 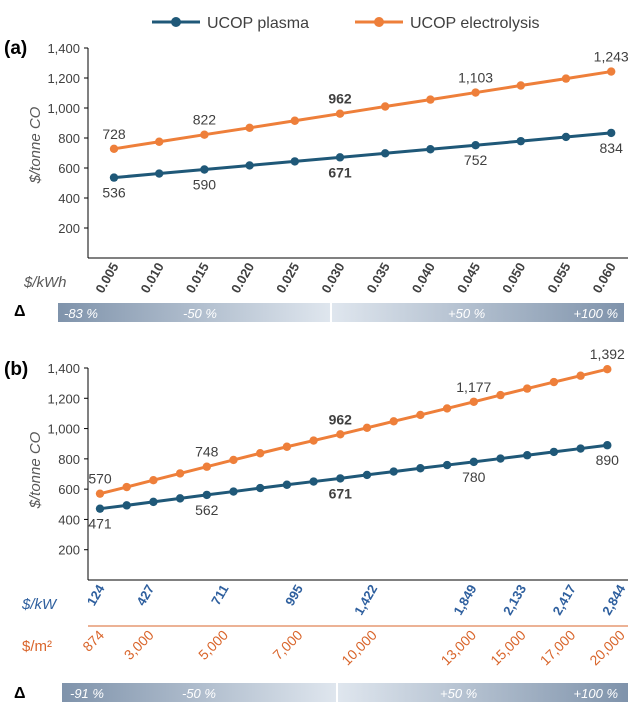 What do you see at coordinates (152, 278) in the screenshot?
I see `x-tick-label: 0.010` at bounding box center [152, 278].